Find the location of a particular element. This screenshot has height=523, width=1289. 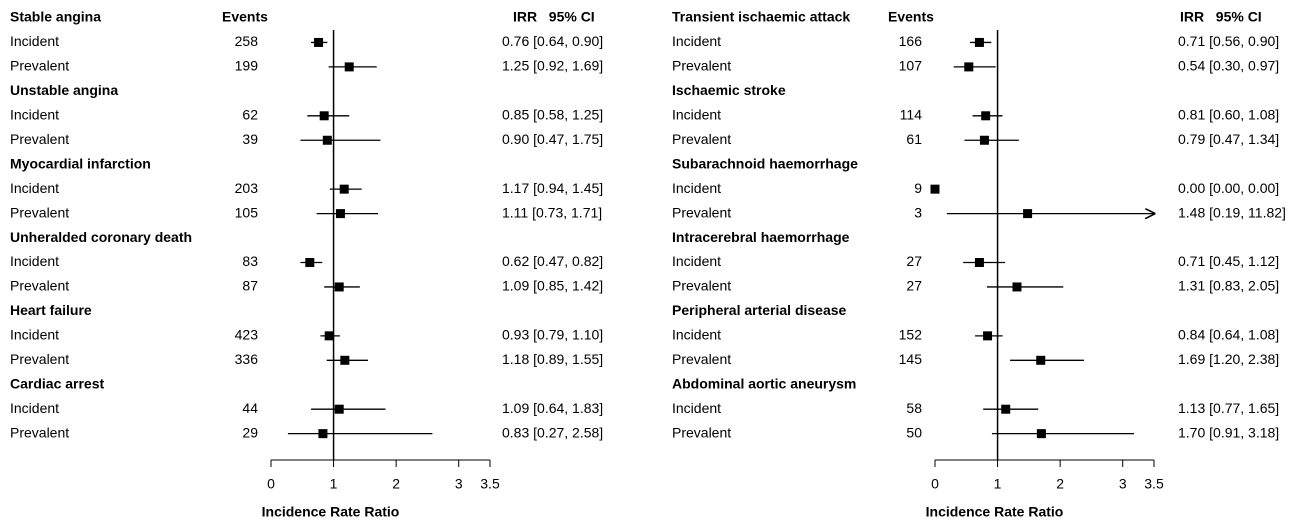

group-name: Myocardial infarction is located at coordinates (80, 163).